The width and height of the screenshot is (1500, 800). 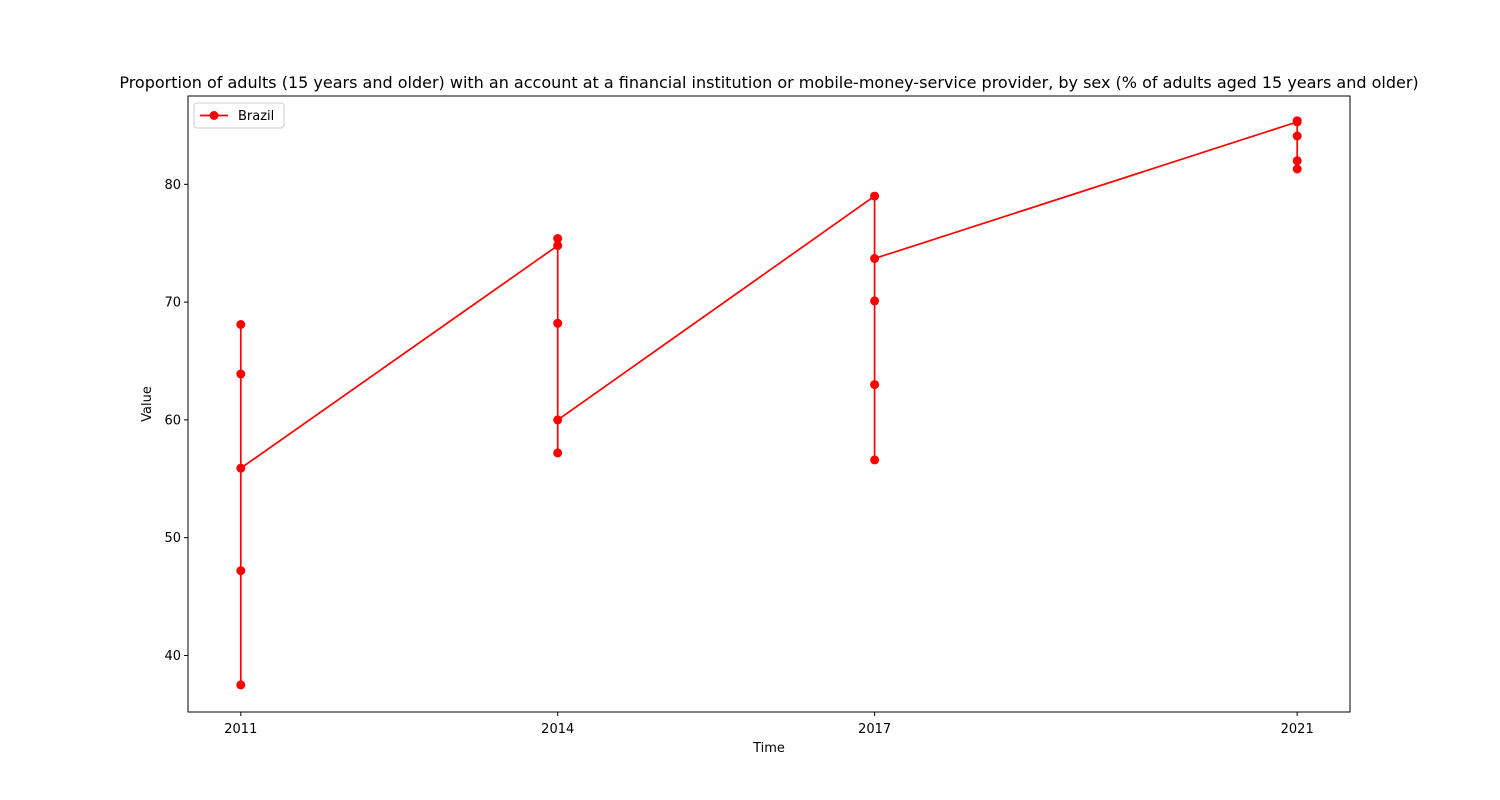 What do you see at coordinates (172, 656) in the screenshot?
I see `y-tick-label: 40` at bounding box center [172, 656].